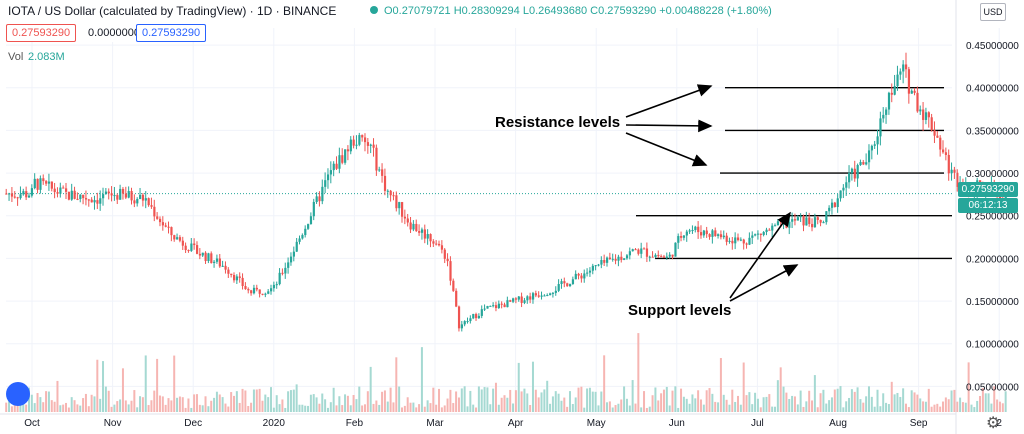  What do you see at coordinates (919, 423) in the screenshot?
I see `x-tick-label: Sep` at bounding box center [919, 423].